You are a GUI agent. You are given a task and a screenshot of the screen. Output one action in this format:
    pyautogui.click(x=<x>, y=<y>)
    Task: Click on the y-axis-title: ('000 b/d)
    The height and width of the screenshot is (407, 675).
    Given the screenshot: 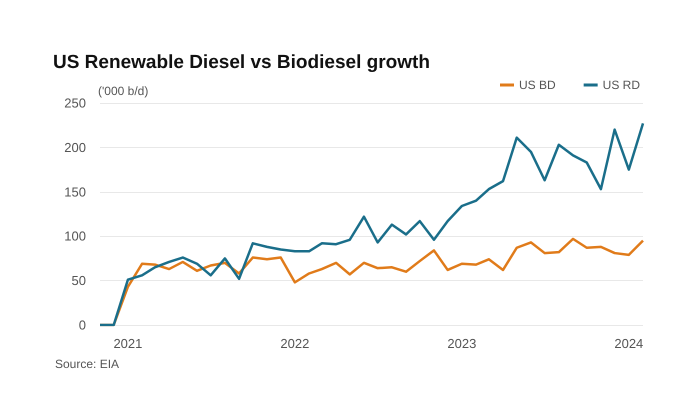 What is the action you would take?
    pyautogui.click(x=123, y=91)
    